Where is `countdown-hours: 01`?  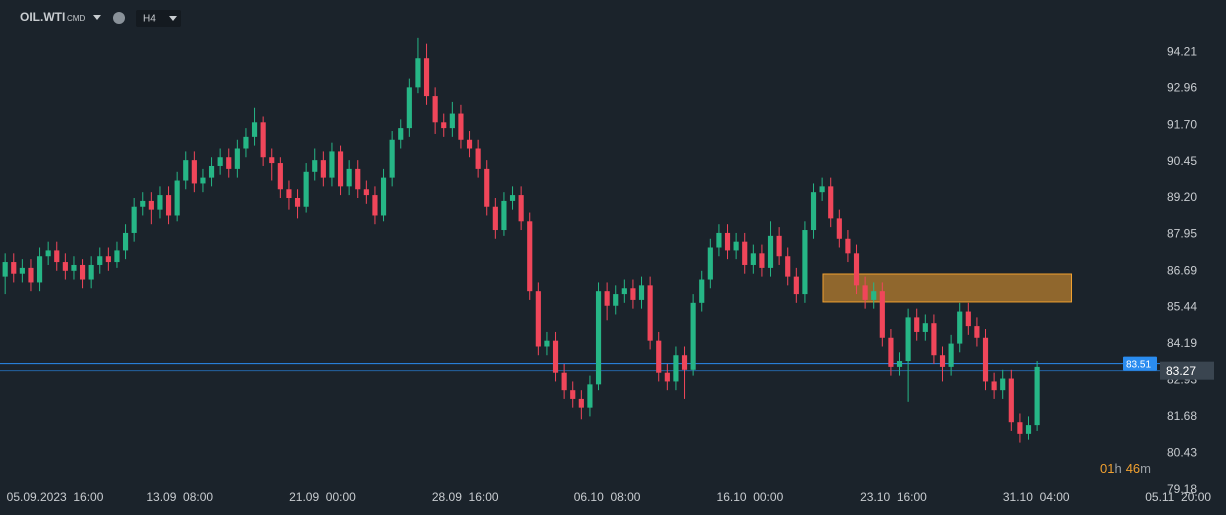 countdown-hours: 01 is located at coordinates (1107, 468).